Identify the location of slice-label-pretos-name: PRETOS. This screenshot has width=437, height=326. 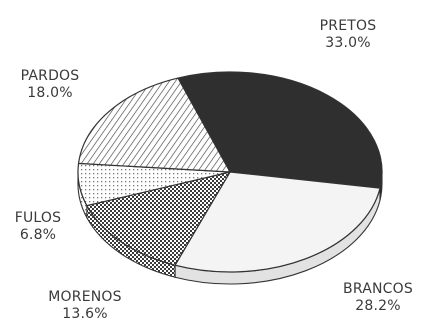
(348, 26).